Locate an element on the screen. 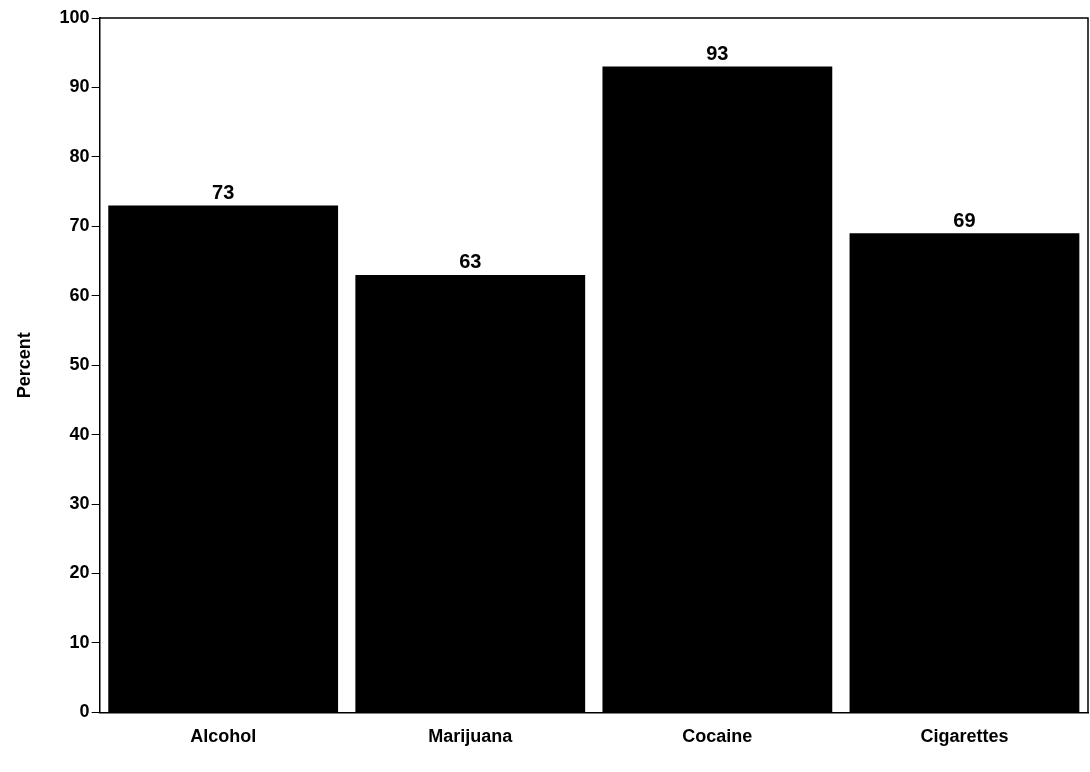 Image resolution: width=1090 pixels, height=772 pixels. x-tick-label: Marijuana is located at coordinates (471, 736).